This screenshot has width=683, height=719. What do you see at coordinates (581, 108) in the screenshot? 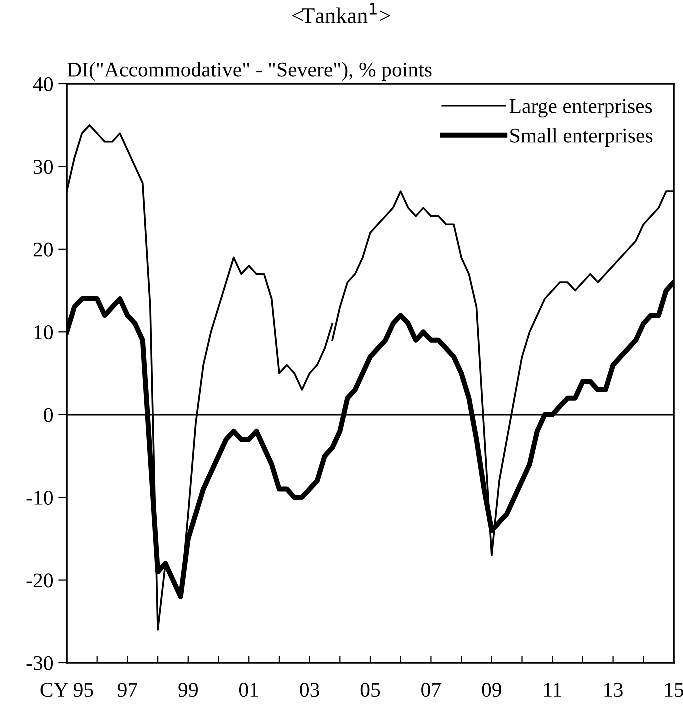
I see `legend-label: Large enterprises` at bounding box center [581, 108].